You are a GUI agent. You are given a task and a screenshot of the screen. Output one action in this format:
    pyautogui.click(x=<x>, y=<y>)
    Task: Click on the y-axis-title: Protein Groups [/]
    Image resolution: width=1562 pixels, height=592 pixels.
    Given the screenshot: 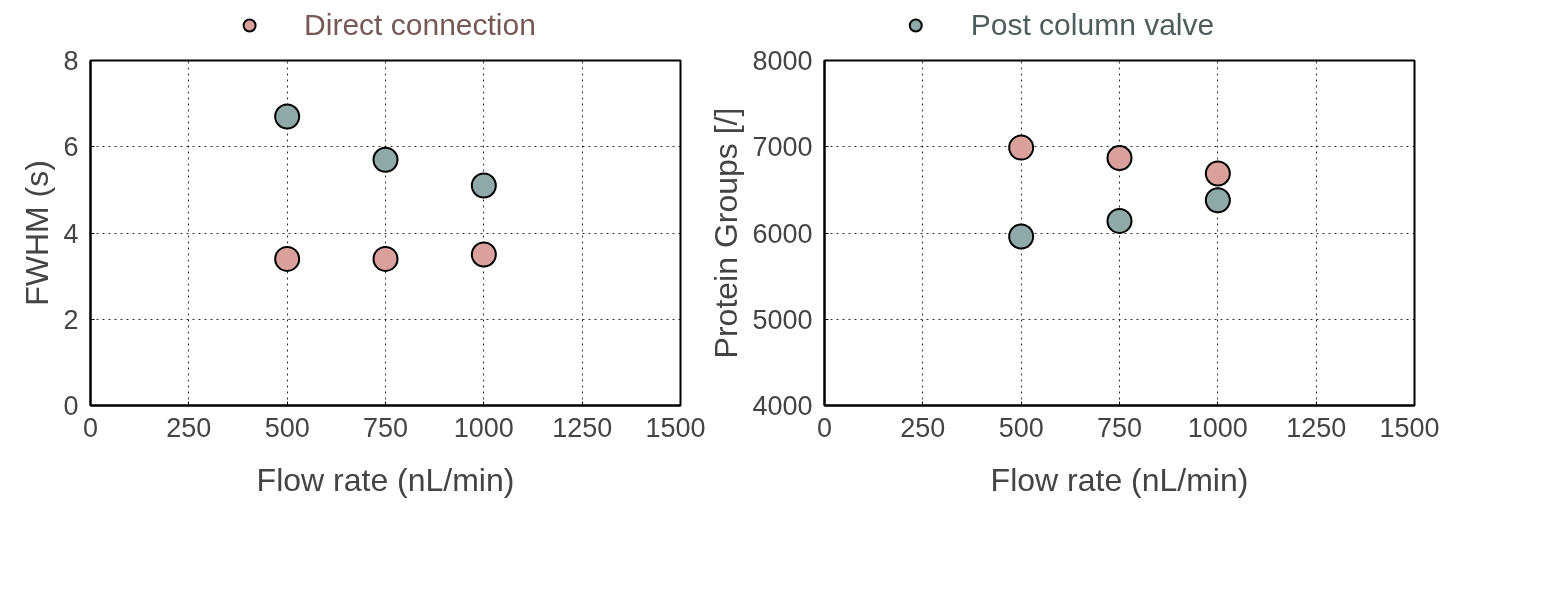 What is the action you would take?
    pyautogui.click(x=726, y=233)
    